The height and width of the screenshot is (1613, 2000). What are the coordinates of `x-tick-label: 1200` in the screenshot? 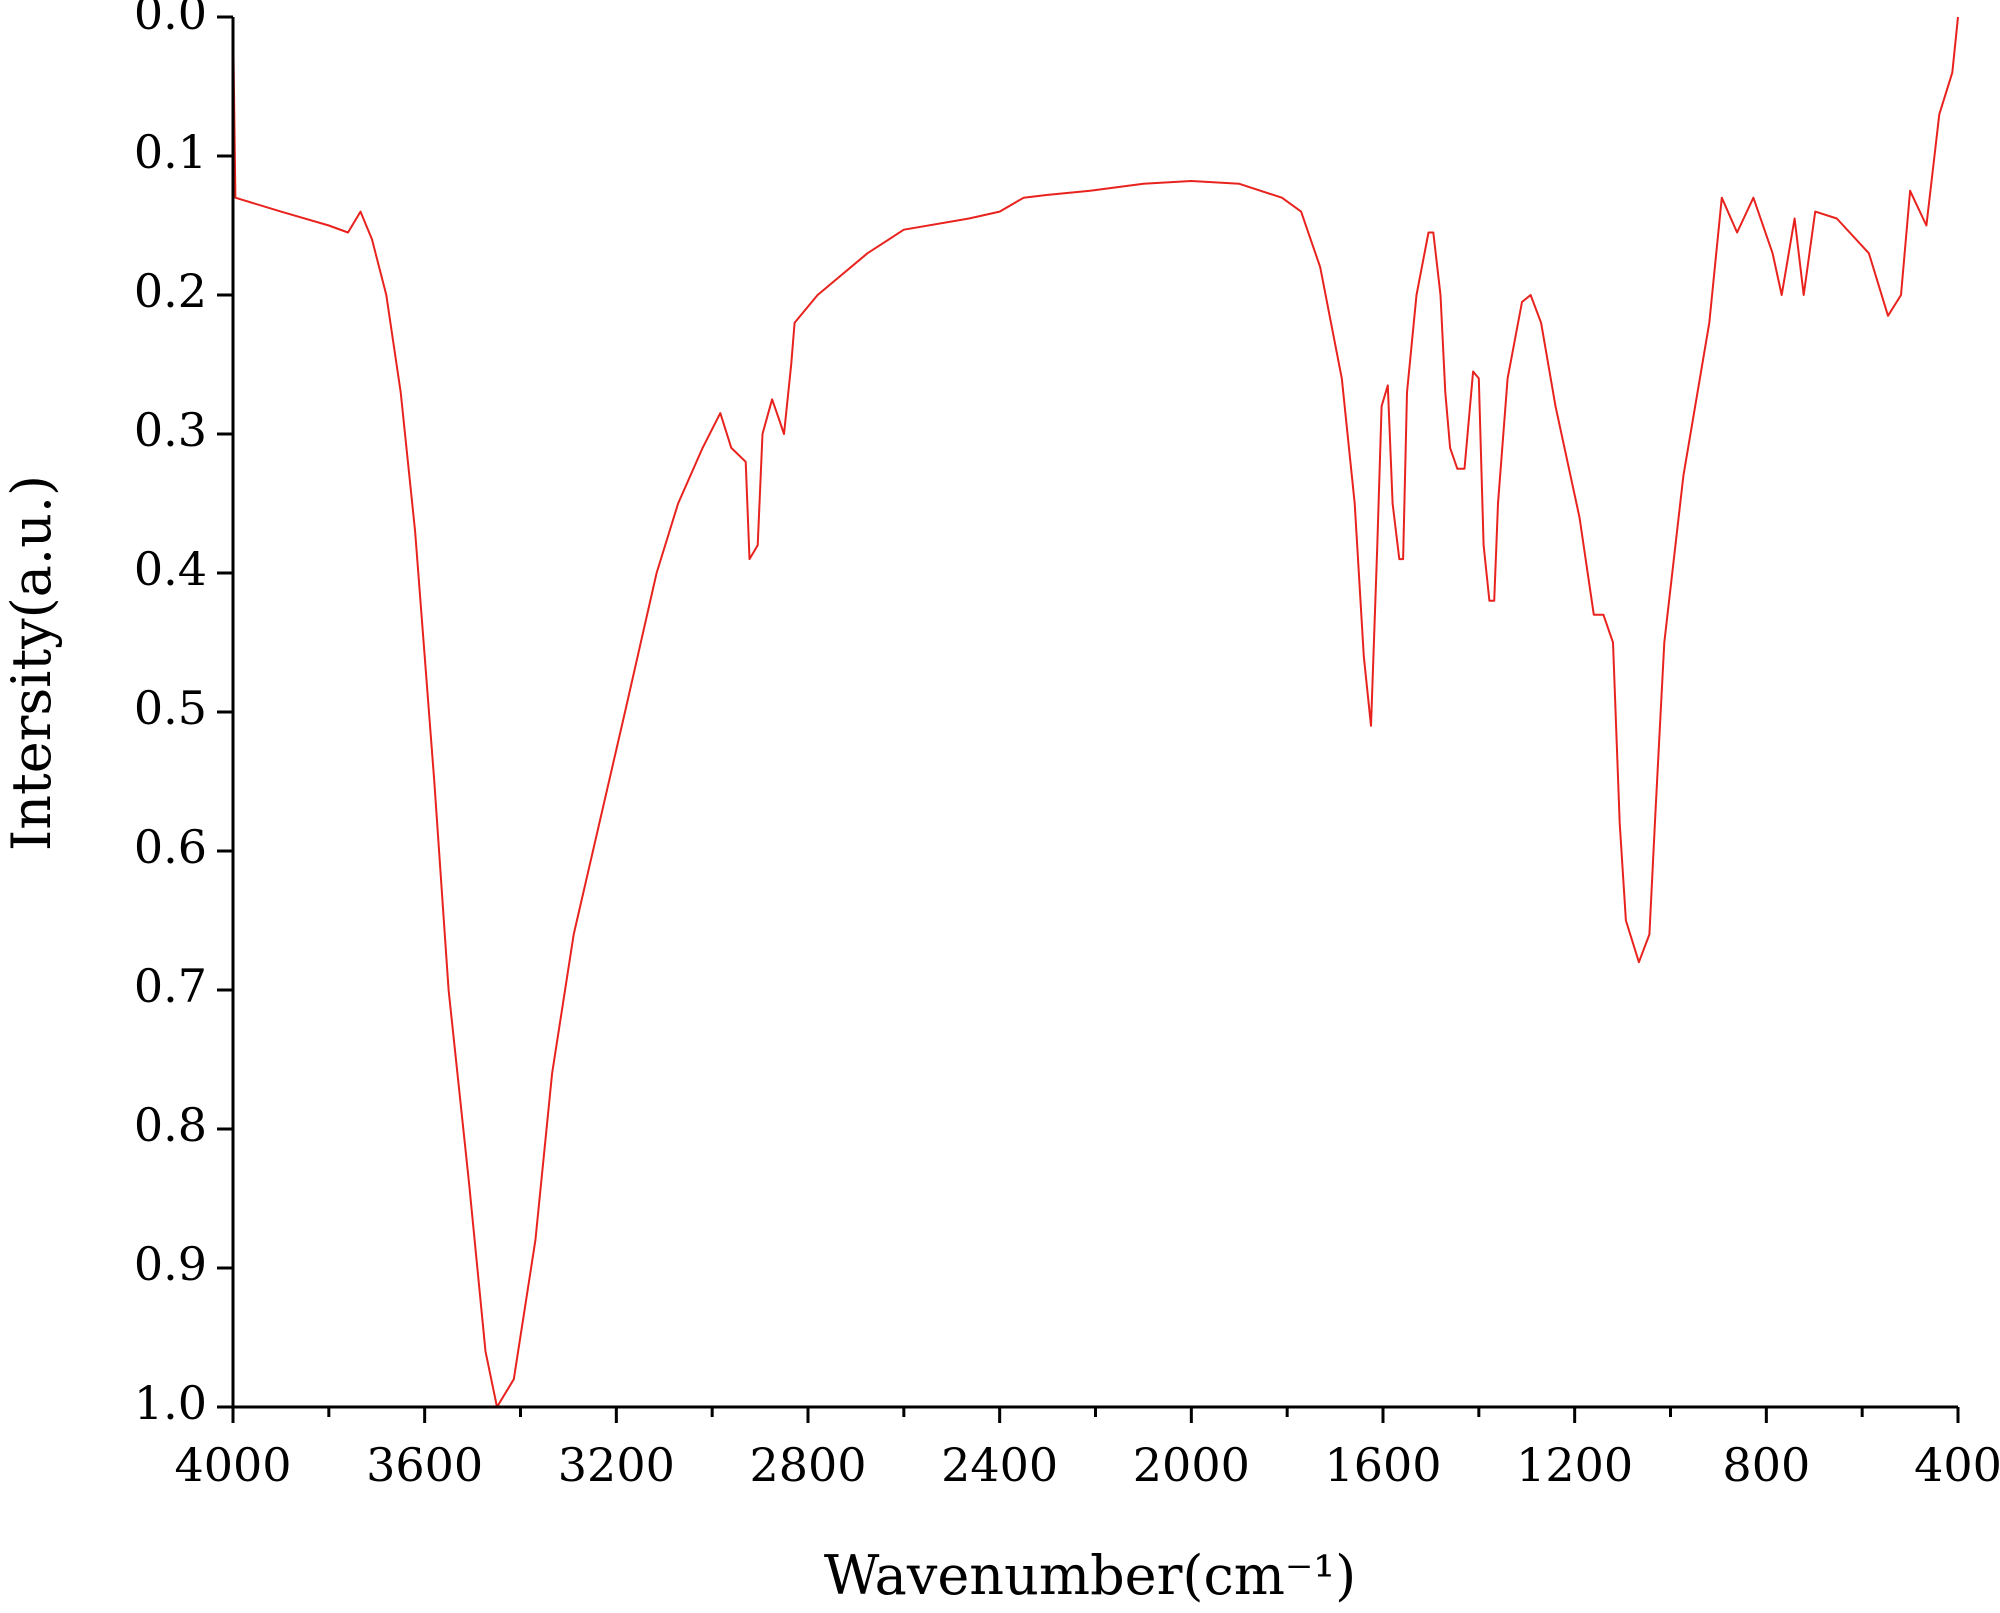 It's located at (1574, 1465).